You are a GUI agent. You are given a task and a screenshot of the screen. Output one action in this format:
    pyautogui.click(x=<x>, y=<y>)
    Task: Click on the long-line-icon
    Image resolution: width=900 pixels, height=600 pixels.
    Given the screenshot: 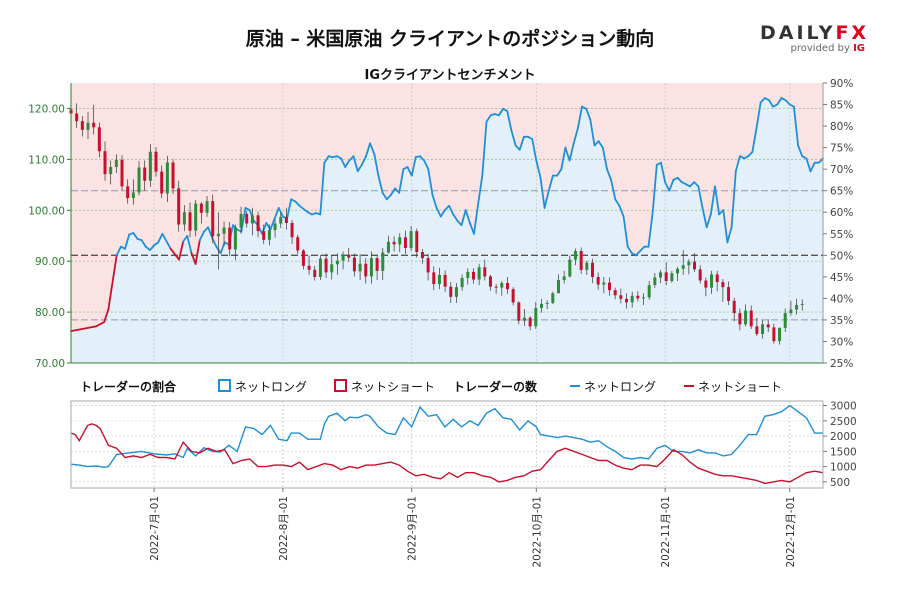 What is the action you would take?
    pyautogui.click(x=575, y=386)
    